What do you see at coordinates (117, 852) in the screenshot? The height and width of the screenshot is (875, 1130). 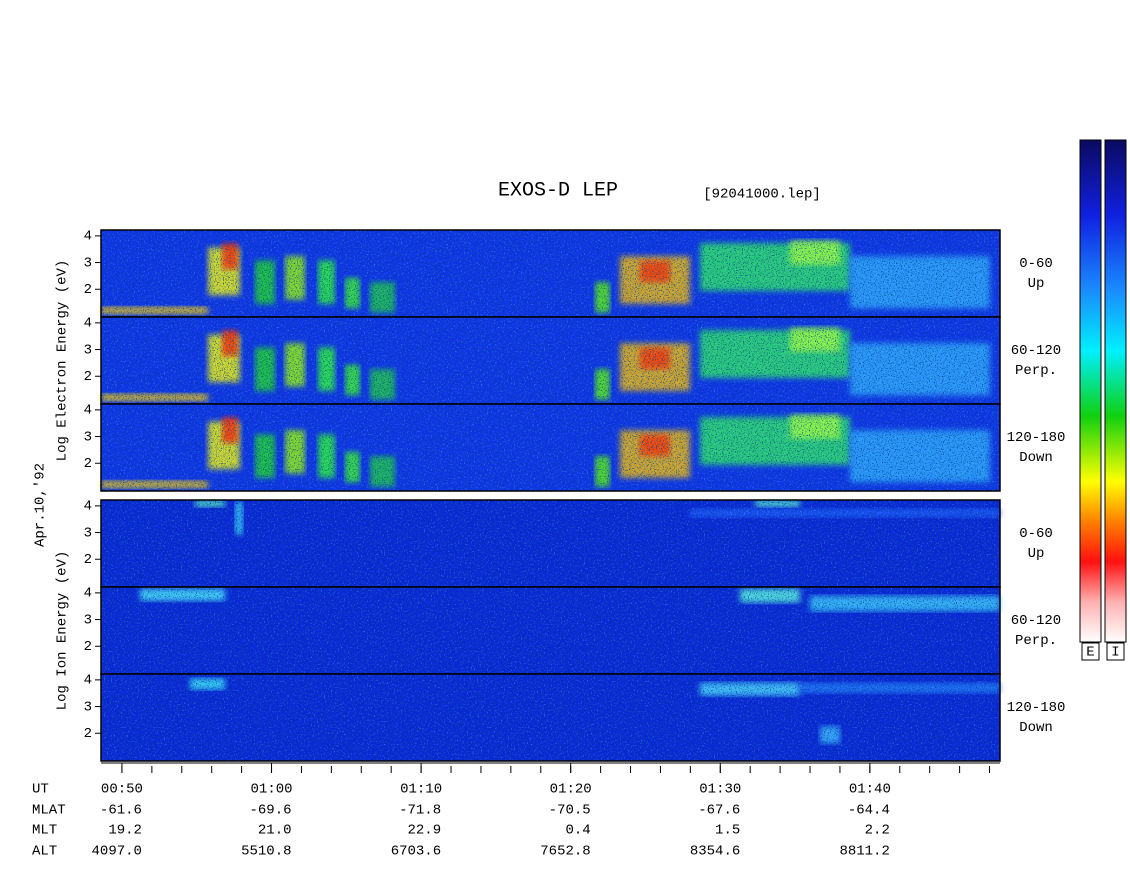 I see `orbit-value: 4097.0` at bounding box center [117, 852].